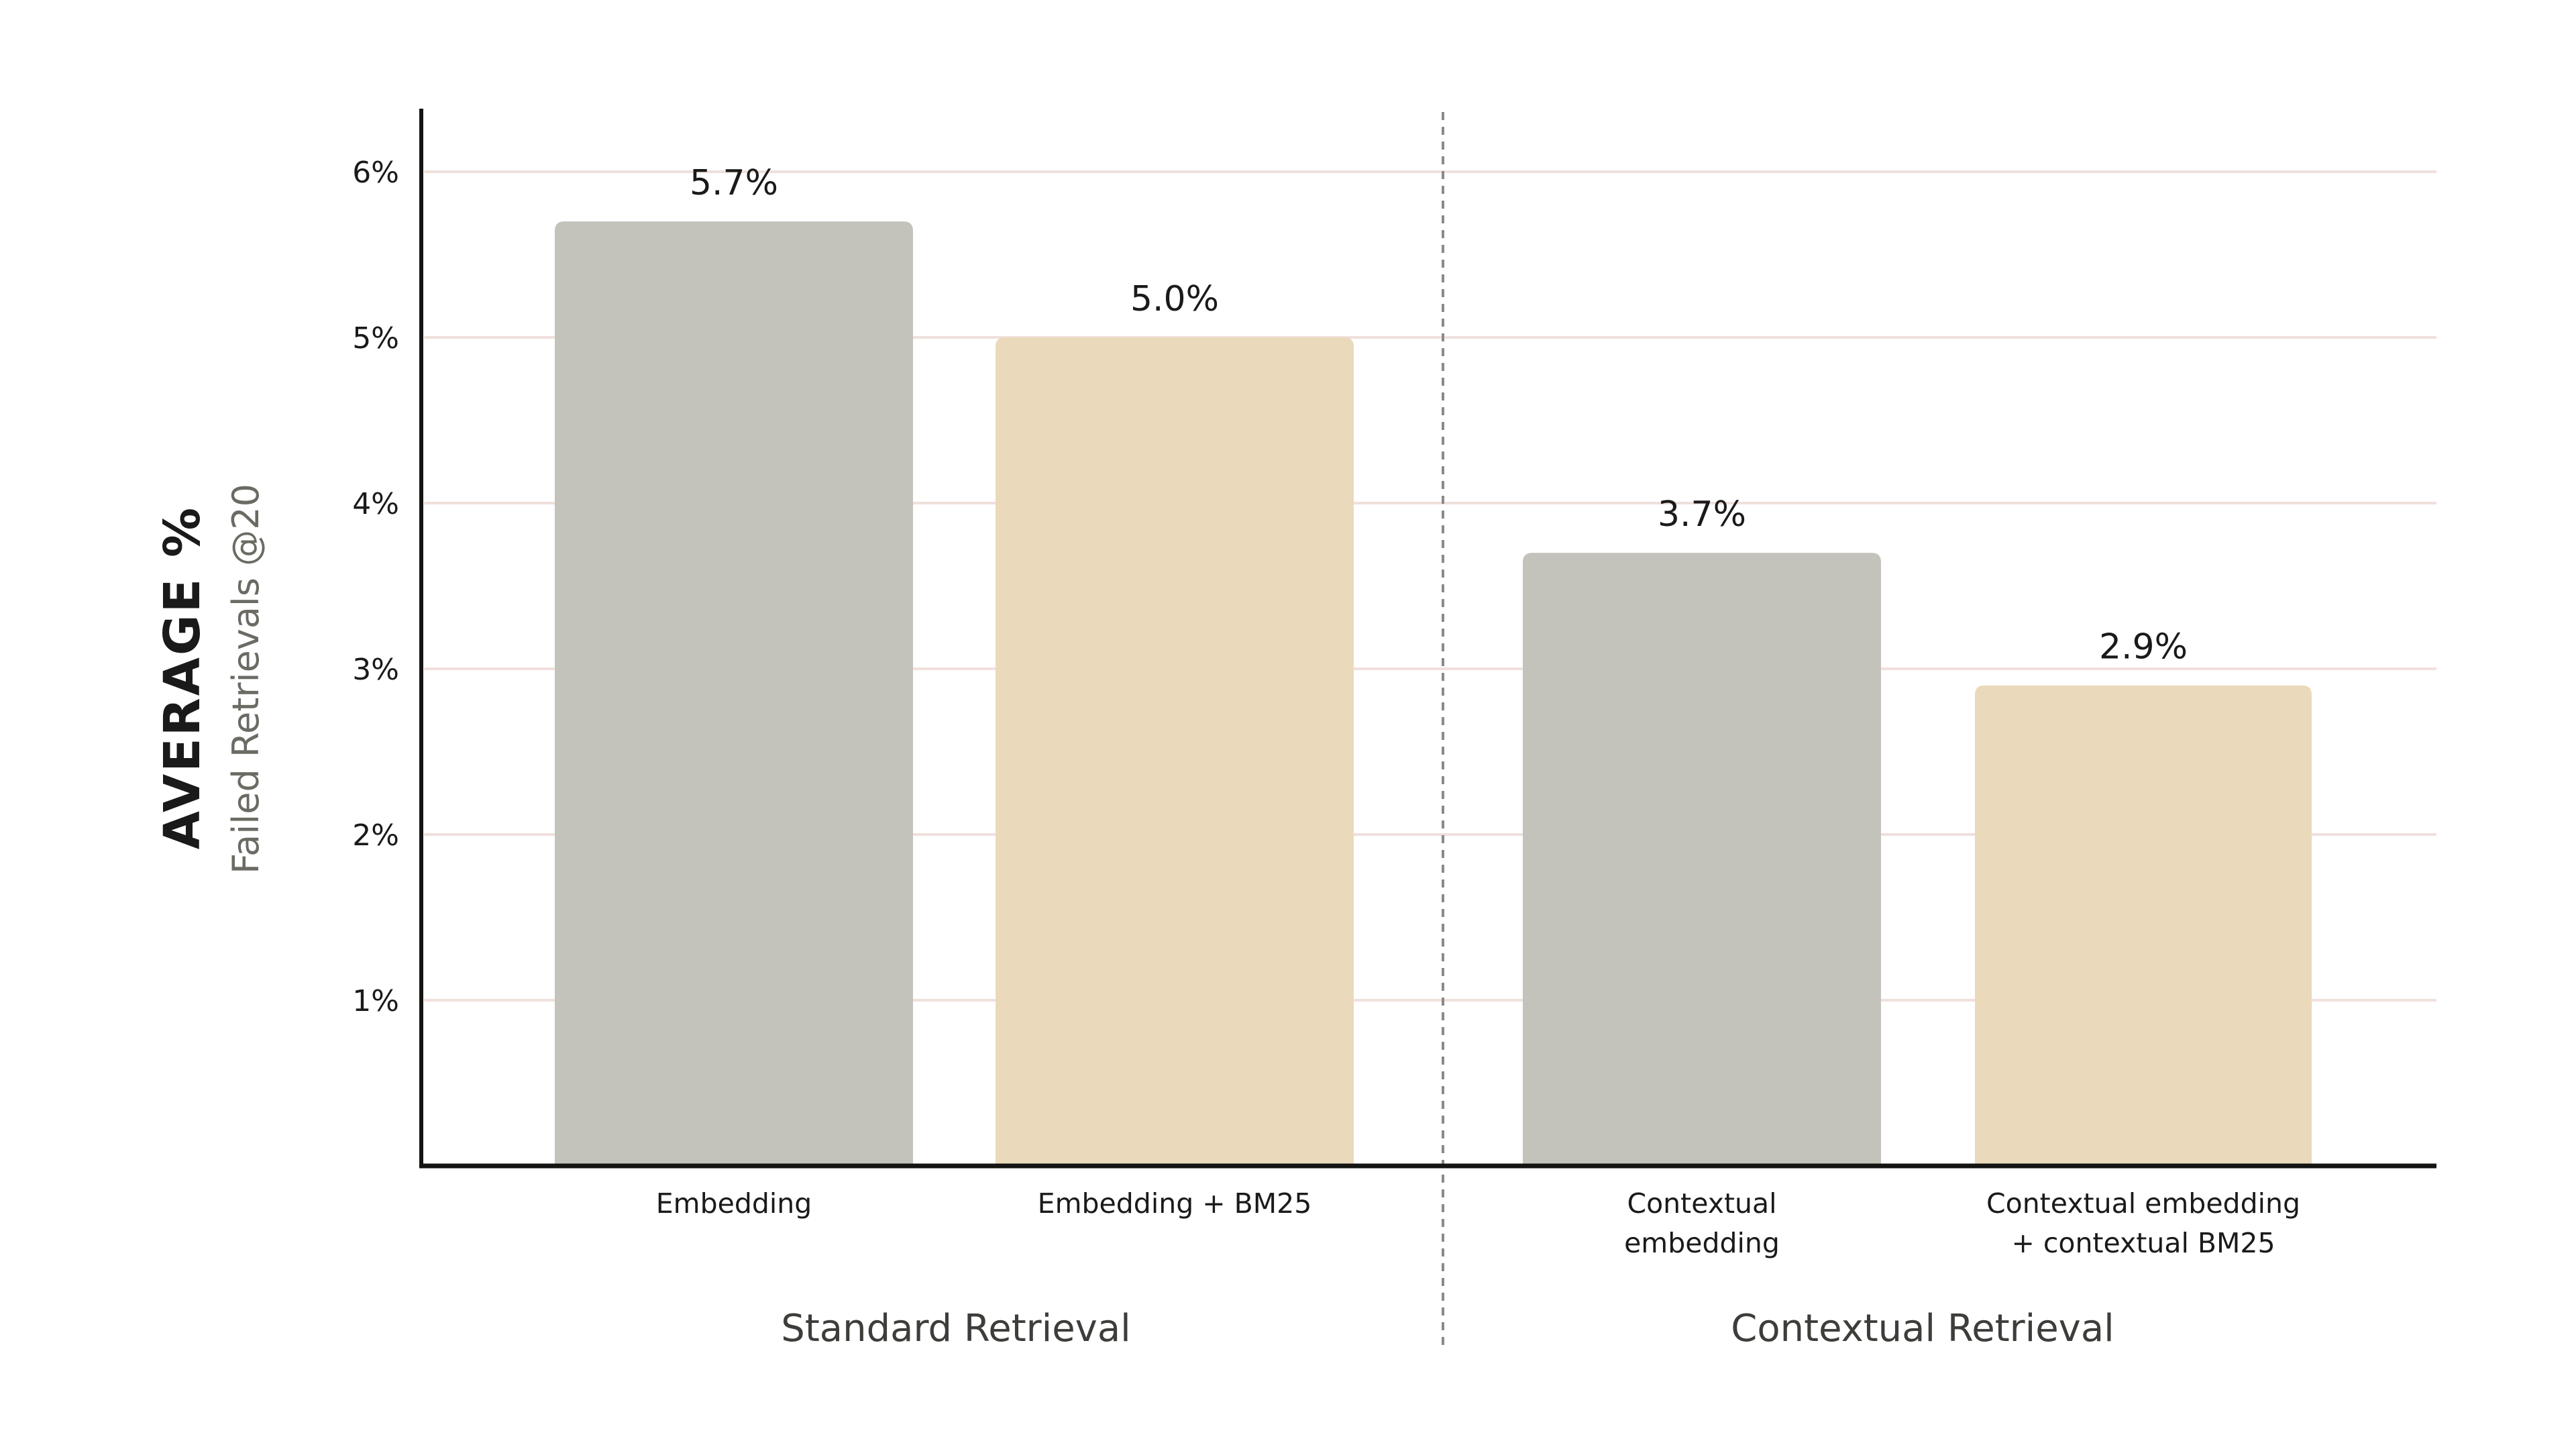  Describe the element at coordinates (734, 183) in the screenshot. I see `value-label: 5.7%` at that location.